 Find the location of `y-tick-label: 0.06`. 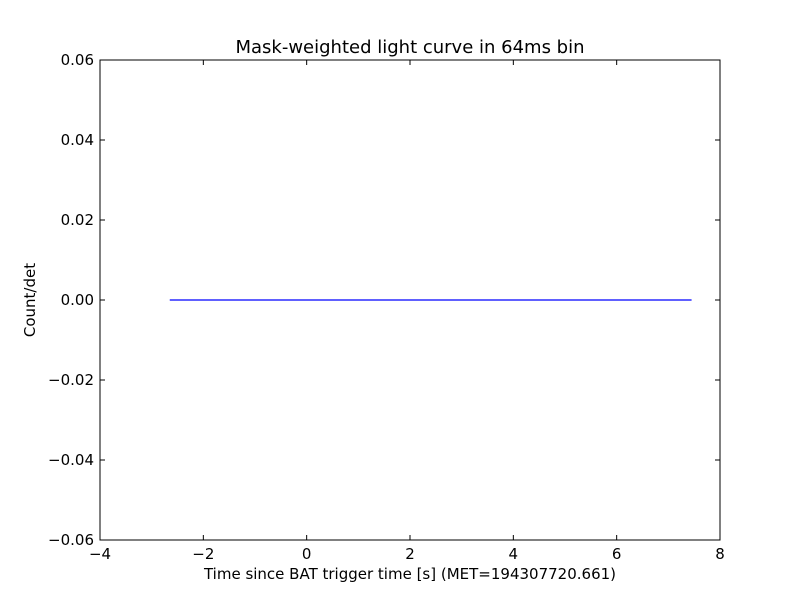

y-tick-label: 0.06 is located at coordinates (77, 60).